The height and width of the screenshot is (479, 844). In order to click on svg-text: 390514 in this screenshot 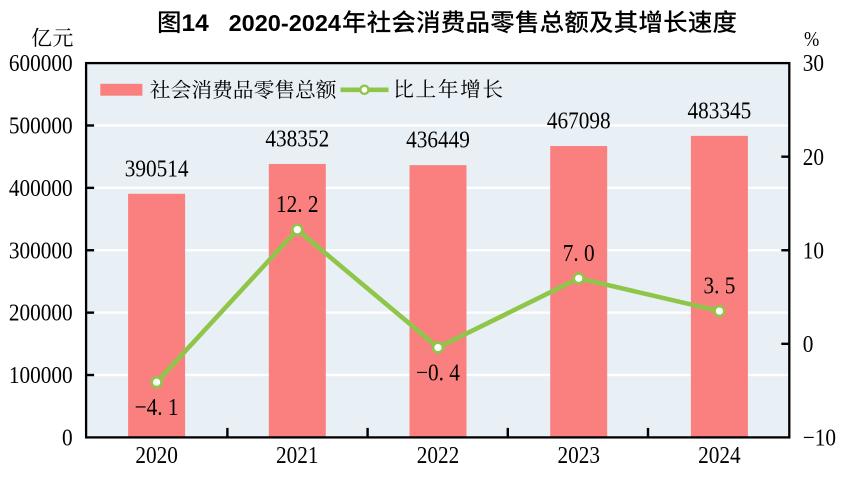, I will do `click(157, 168)`.